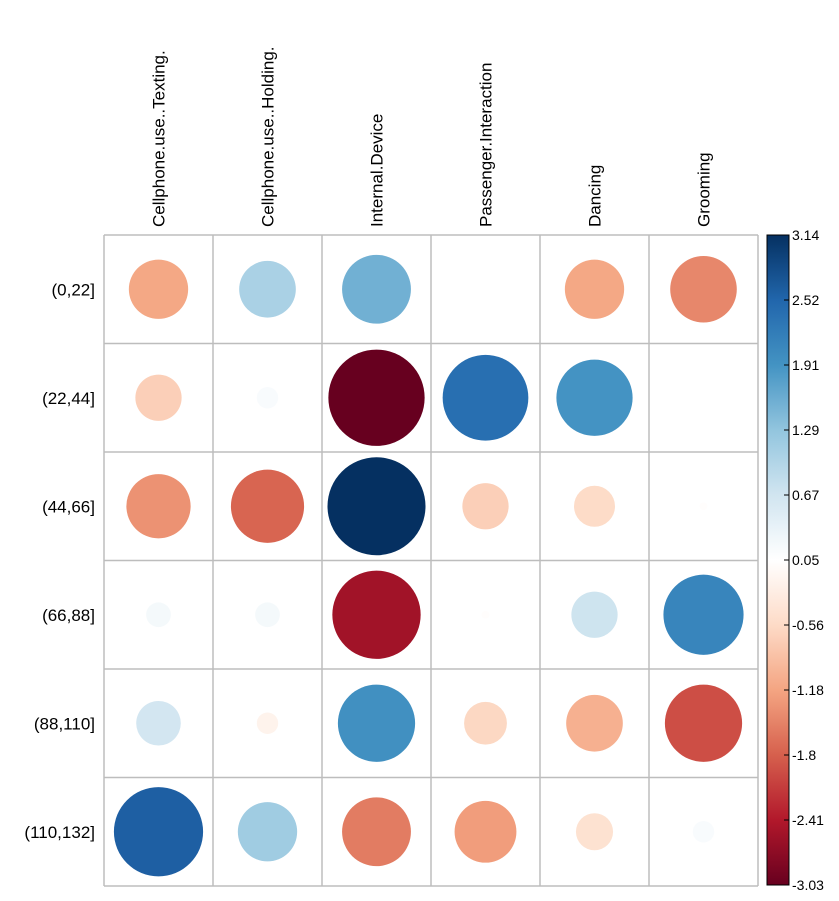 Image resolution: width=839 pixels, height=901 pixels. What do you see at coordinates (805, 430) in the screenshot?
I see `colorbar-tick-label: 1.29` at bounding box center [805, 430].